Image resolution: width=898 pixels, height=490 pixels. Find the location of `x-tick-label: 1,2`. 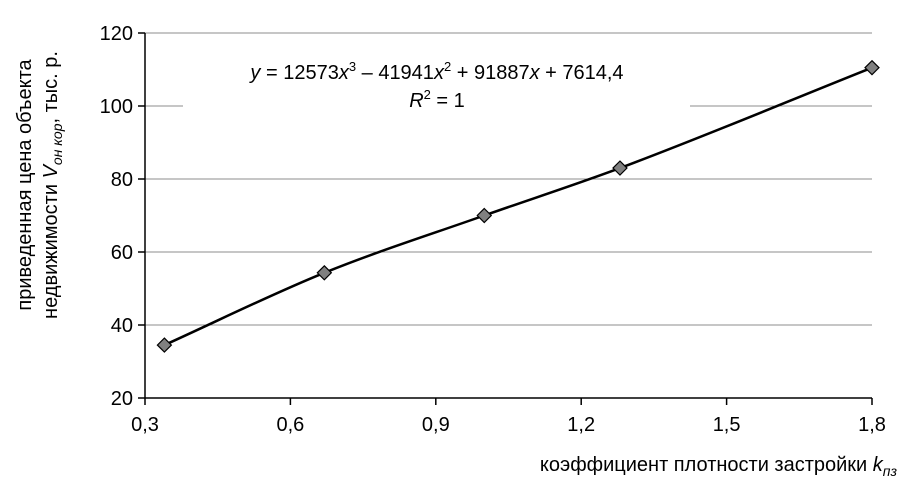

x-tick-label: 1,2 is located at coordinates (581, 425).